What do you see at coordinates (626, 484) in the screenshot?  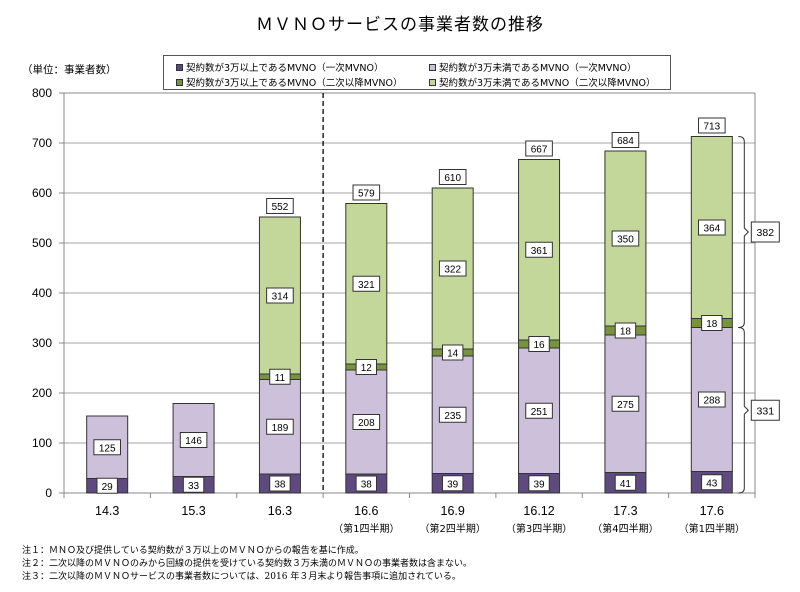 I see `data-label: 41` at bounding box center [626, 484].